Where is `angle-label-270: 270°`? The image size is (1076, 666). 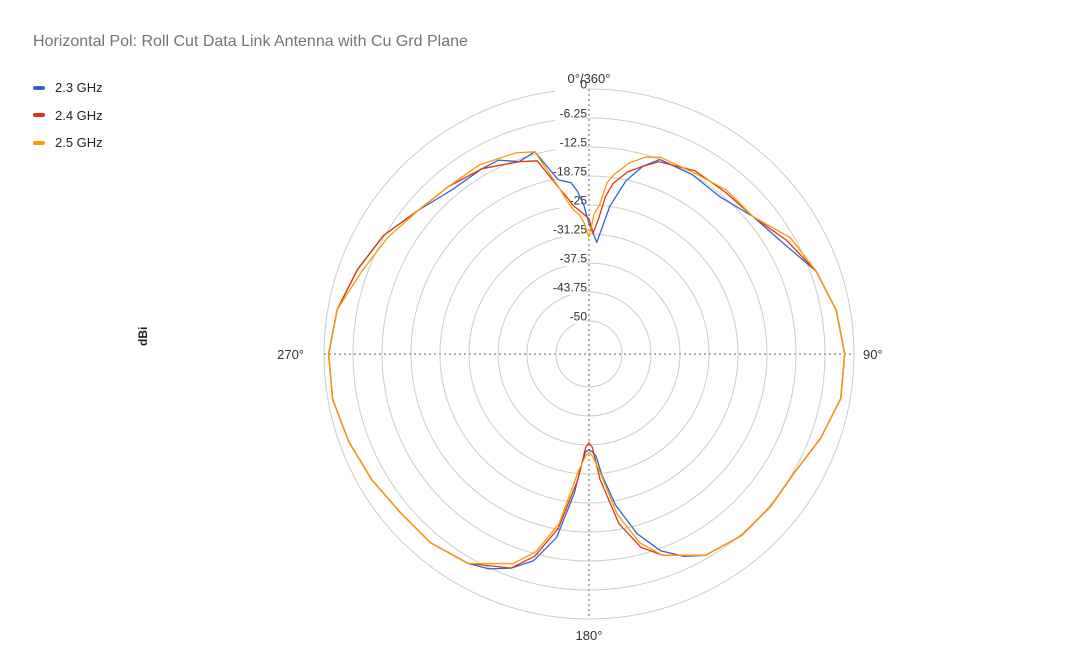 angle-label-270: 270° is located at coordinates (290, 354).